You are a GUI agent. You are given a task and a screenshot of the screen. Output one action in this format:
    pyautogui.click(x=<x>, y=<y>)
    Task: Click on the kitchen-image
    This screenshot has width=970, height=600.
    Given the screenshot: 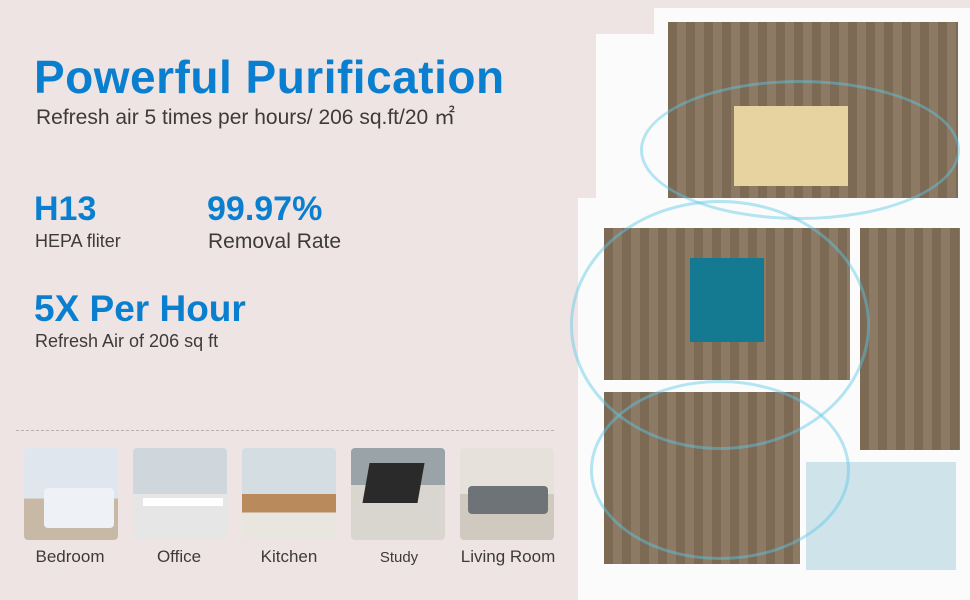 What is the action you would take?
    pyautogui.click(x=289, y=494)
    